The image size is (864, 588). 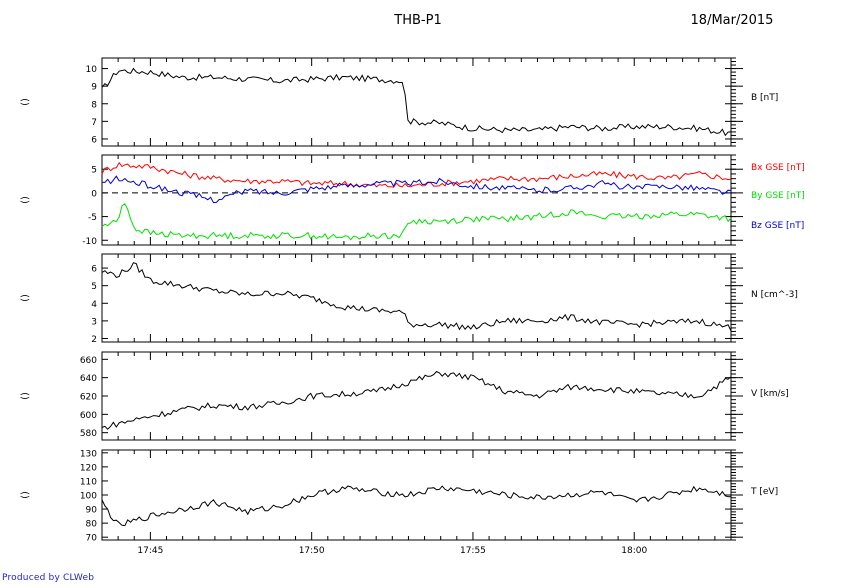 I want to click on y-tick-label: 9, so click(x=94, y=88).